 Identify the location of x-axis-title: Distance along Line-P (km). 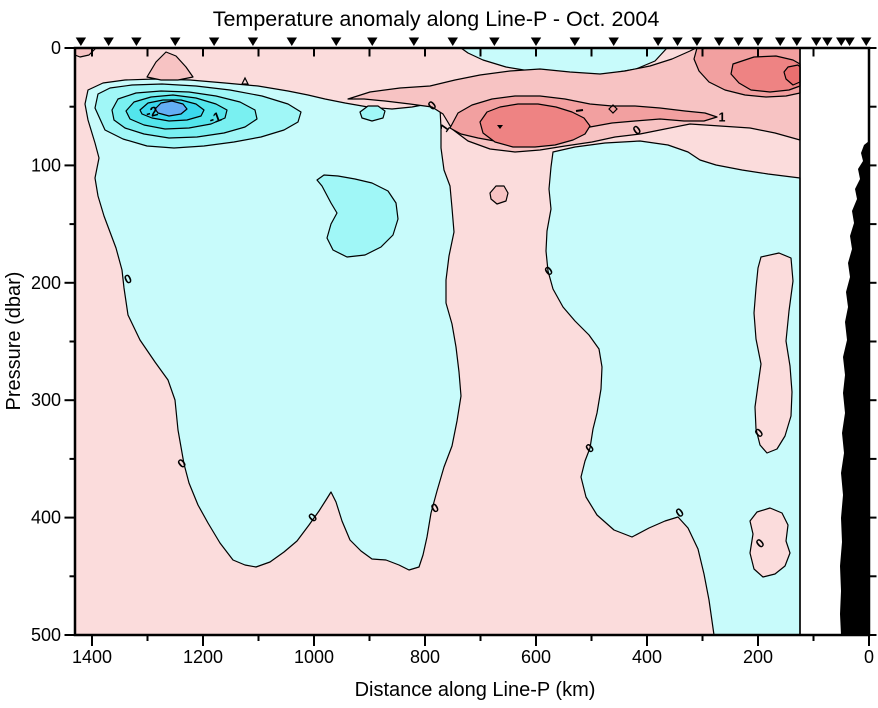
(475, 690).